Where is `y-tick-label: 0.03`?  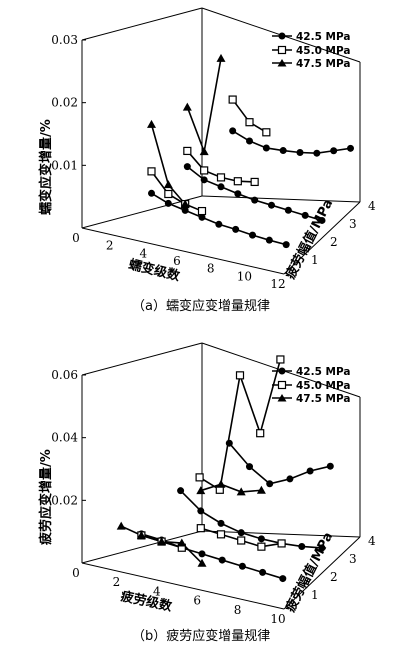 y-tick-label: 0.03 is located at coordinates (64, 40).